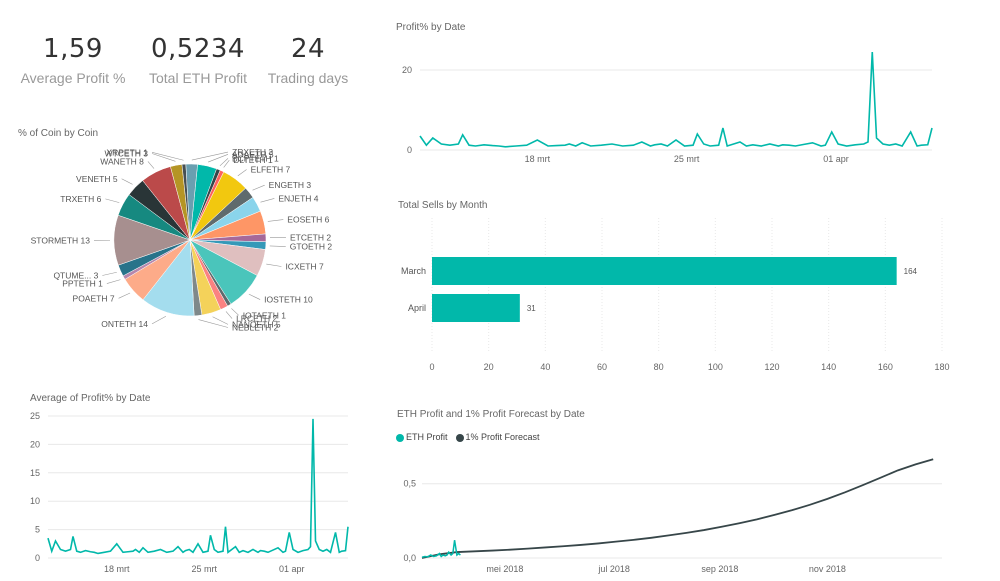  I want to click on kpi-value: 0,5234, so click(198, 49).